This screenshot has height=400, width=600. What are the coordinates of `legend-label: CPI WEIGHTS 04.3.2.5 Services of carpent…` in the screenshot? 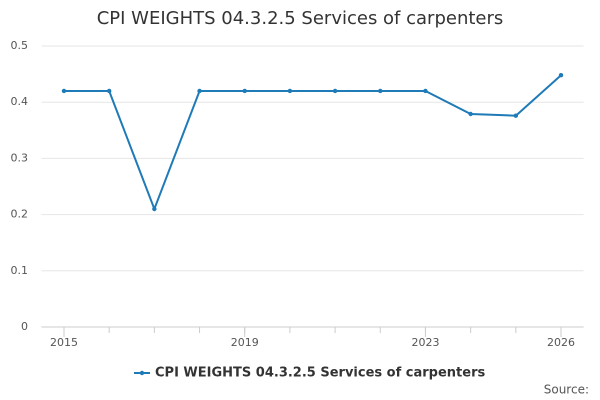 It's located at (320, 373).